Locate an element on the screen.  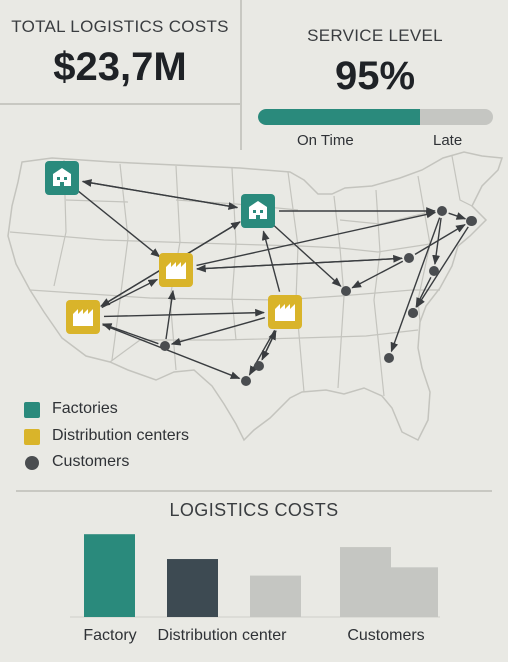
section-divider is located at coordinates (254, 491).